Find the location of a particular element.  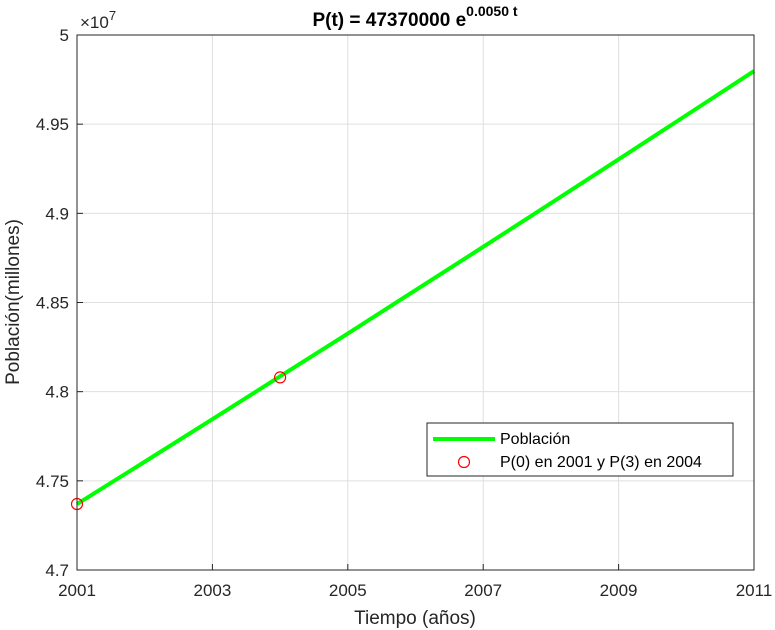

data-point-marker is located at coordinates (280, 377).